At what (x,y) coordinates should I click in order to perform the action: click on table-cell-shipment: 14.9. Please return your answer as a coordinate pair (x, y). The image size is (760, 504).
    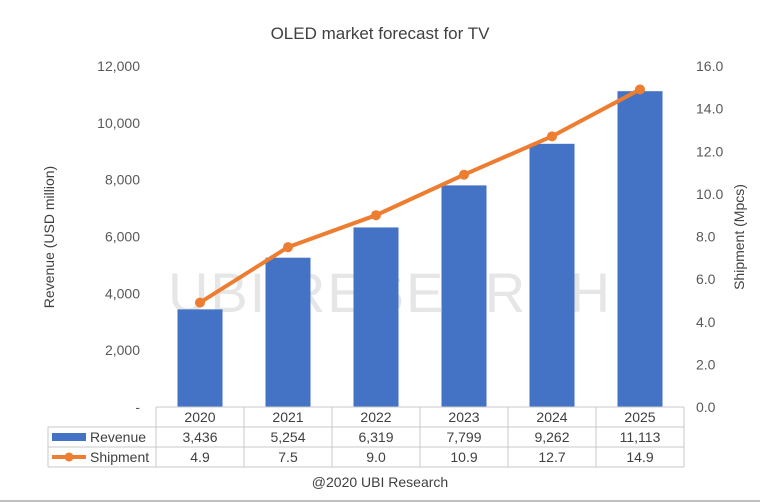
    Looking at the image, I should click on (639, 457).